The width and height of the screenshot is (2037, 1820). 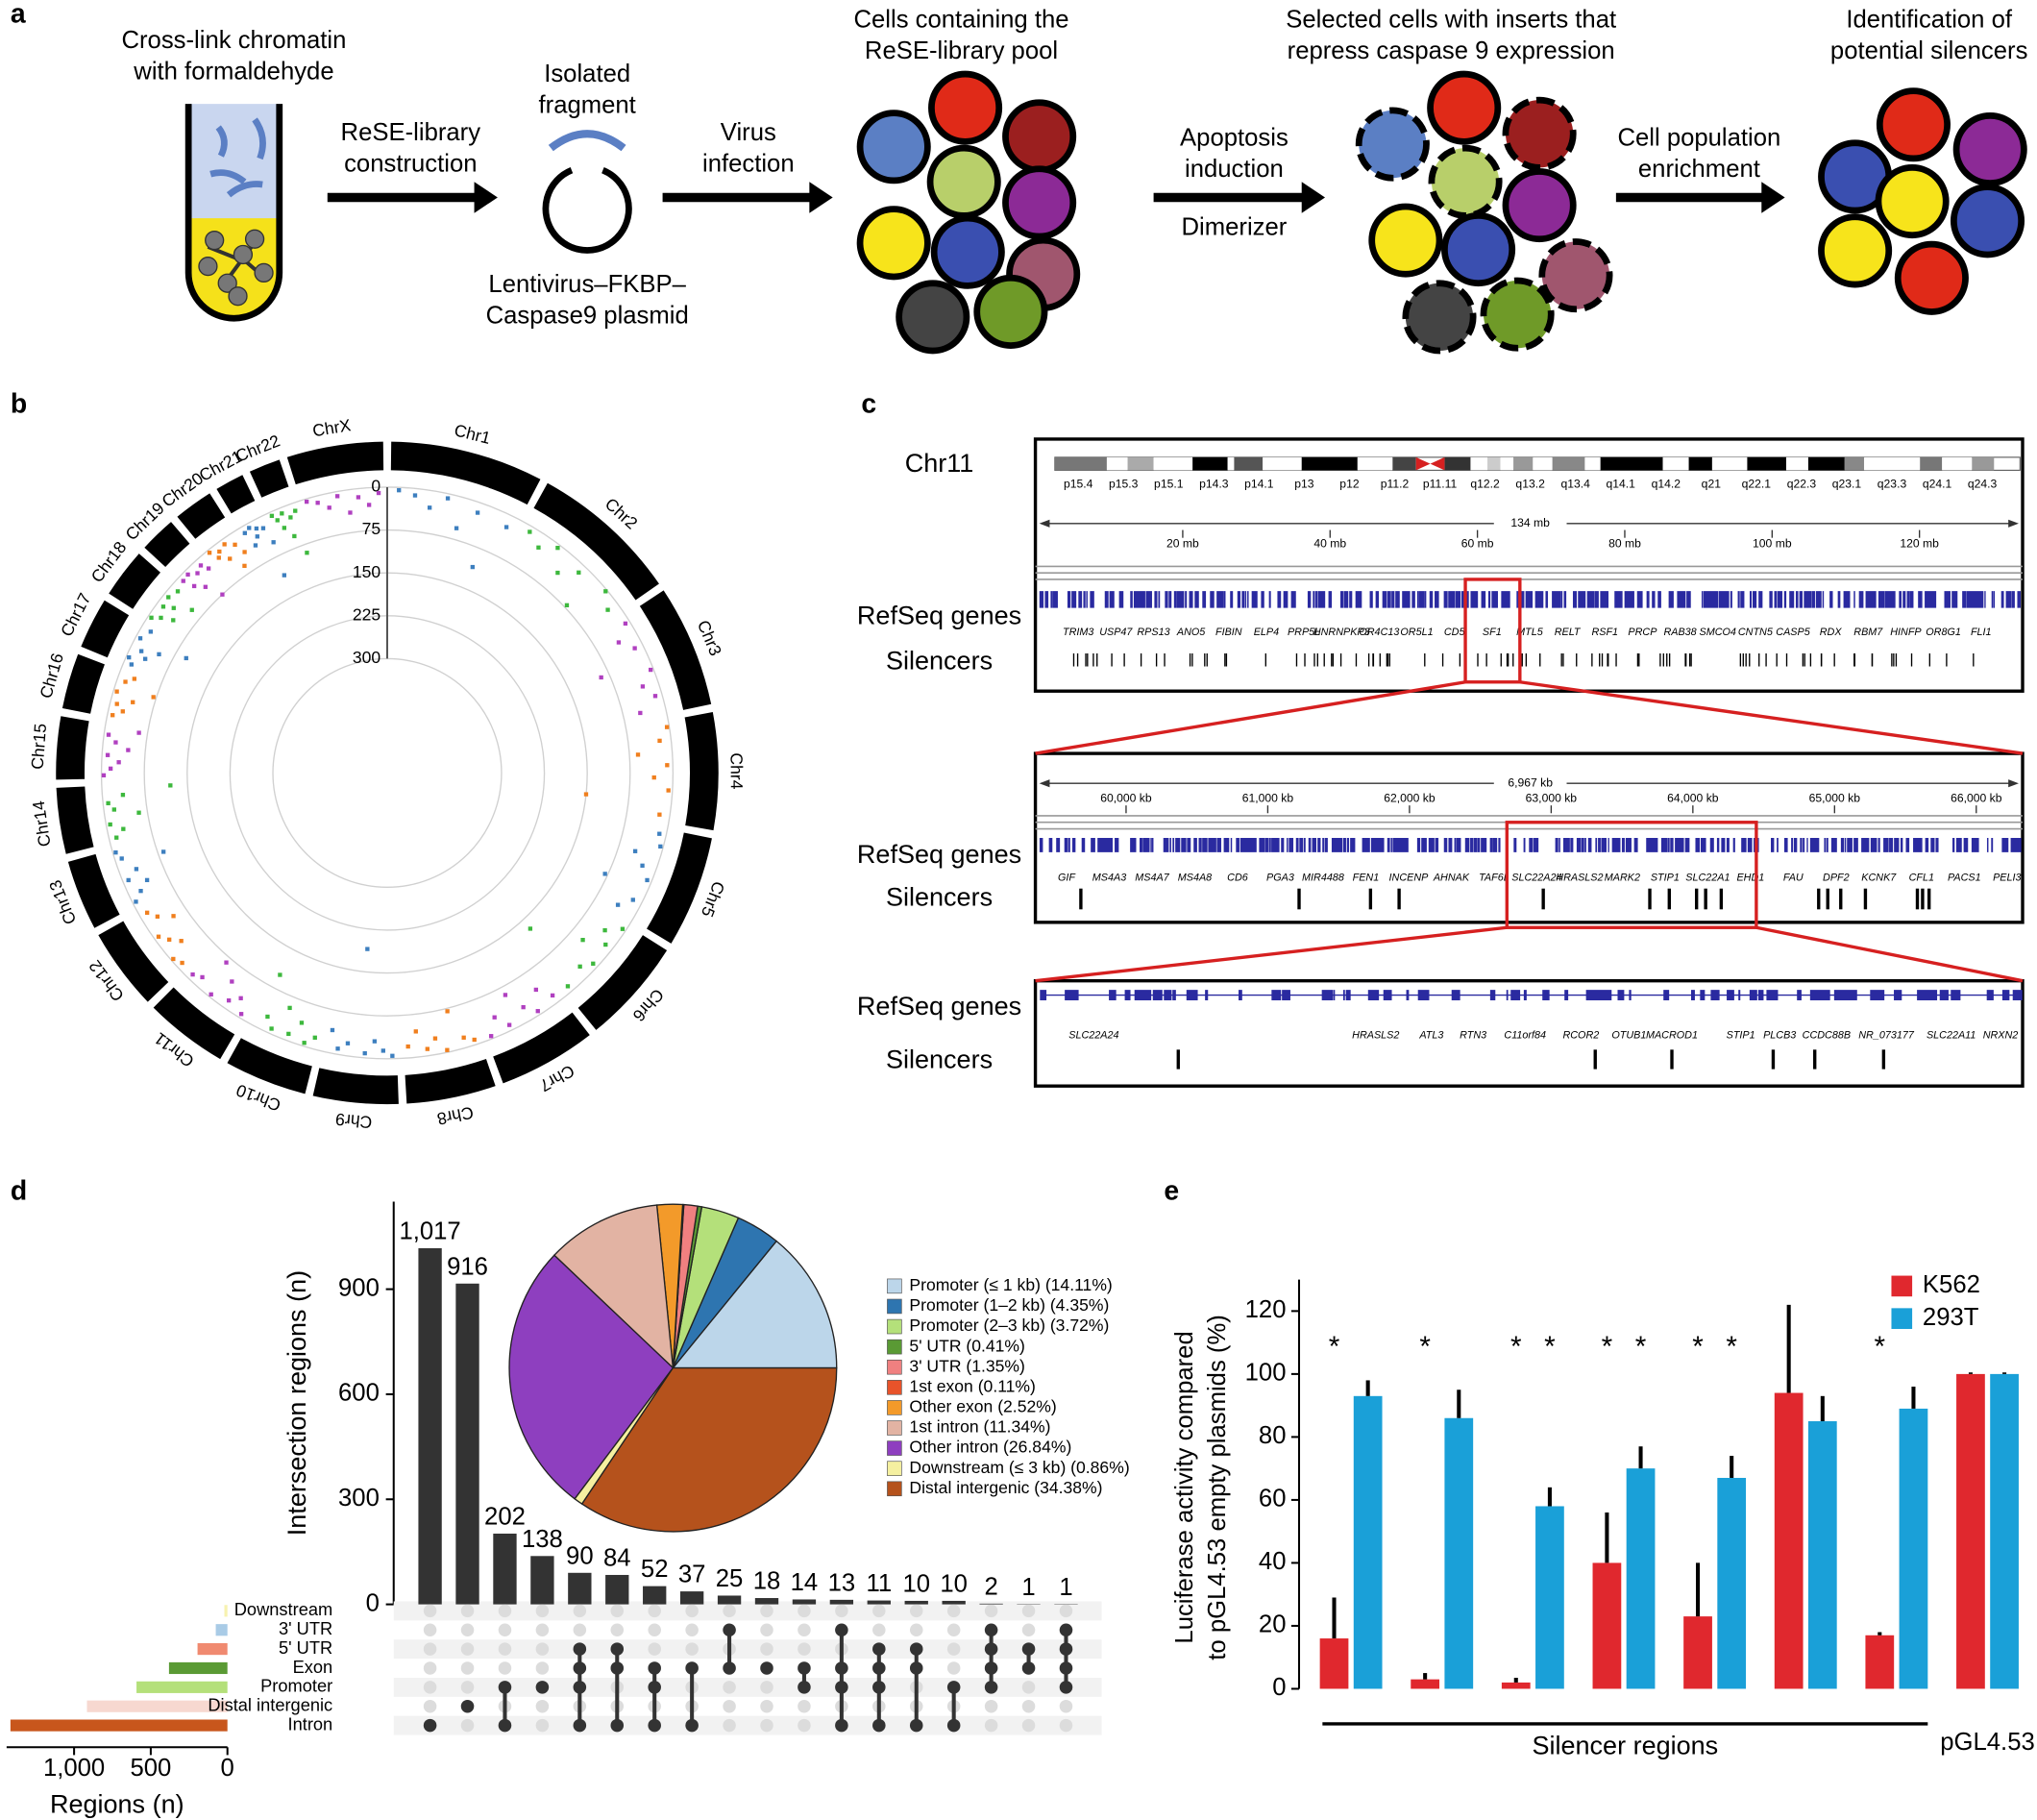 What do you see at coordinates (1580, 1035) in the screenshot?
I see `gene-name: RCOR2` at bounding box center [1580, 1035].